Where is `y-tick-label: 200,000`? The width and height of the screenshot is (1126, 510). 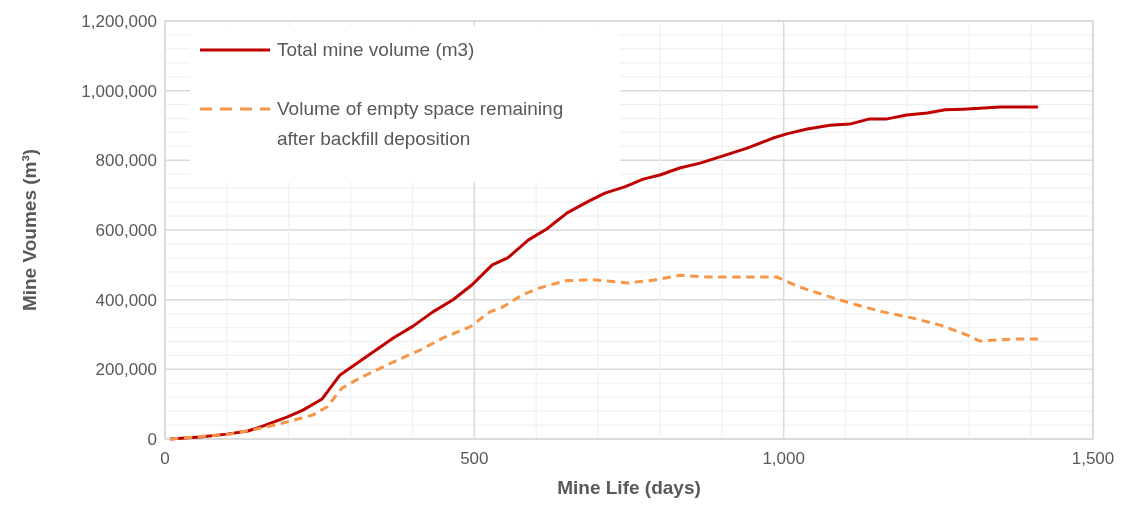
y-tick-label: 200,000 is located at coordinates (126, 370).